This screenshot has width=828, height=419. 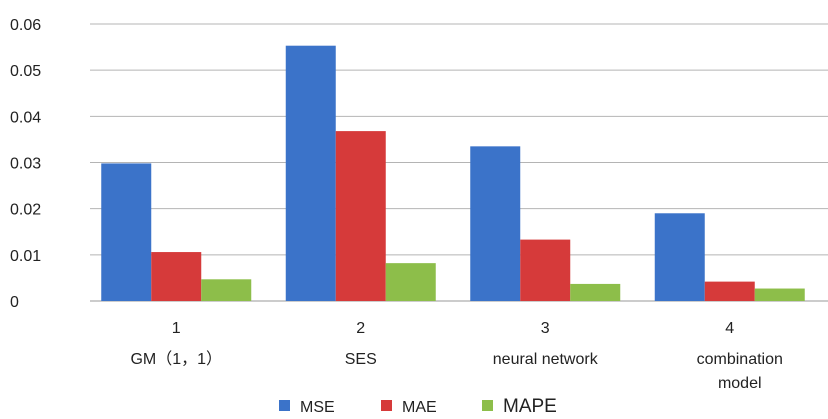 What do you see at coordinates (361, 359) in the screenshot?
I see `x-tick-label: SES` at bounding box center [361, 359].